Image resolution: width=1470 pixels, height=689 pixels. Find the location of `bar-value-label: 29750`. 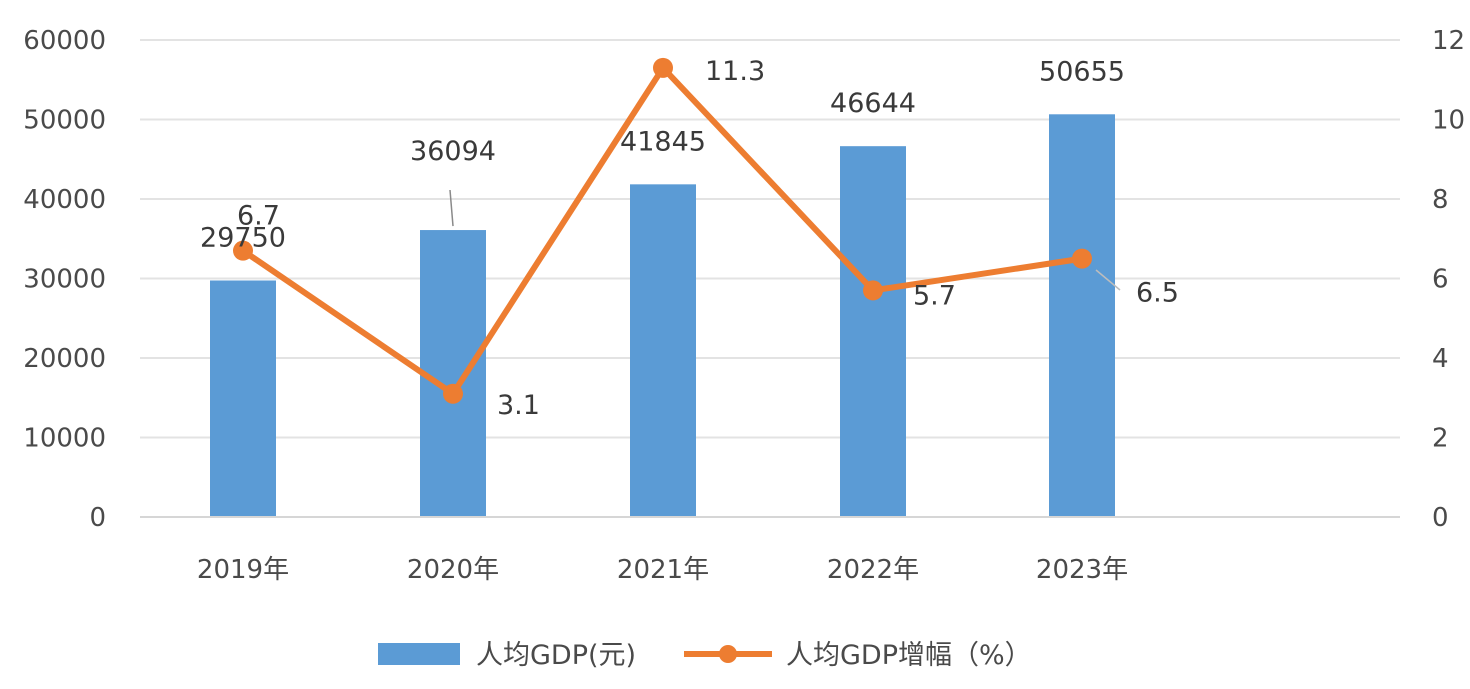

bar-value-label: 29750 is located at coordinates (243, 237).